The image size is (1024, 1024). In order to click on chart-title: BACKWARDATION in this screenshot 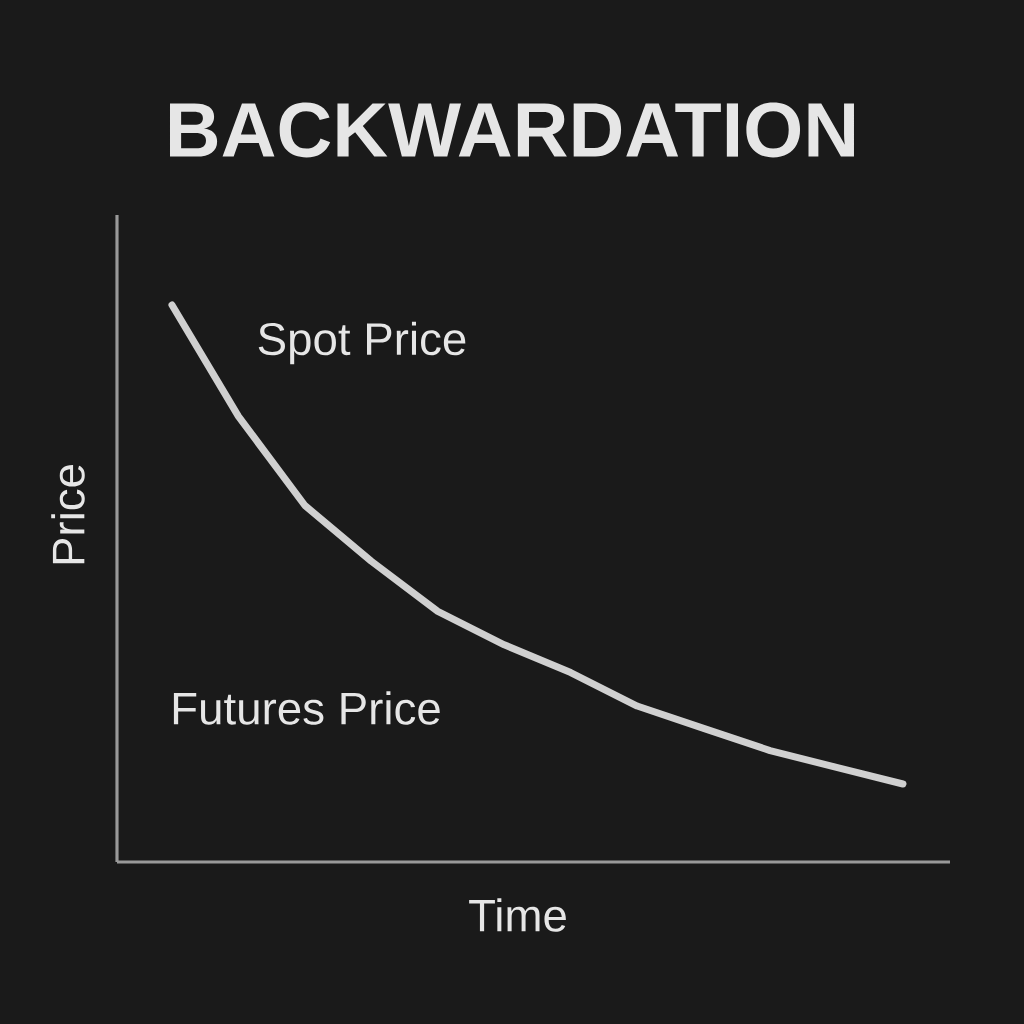, I will do `click(511, 130)`.